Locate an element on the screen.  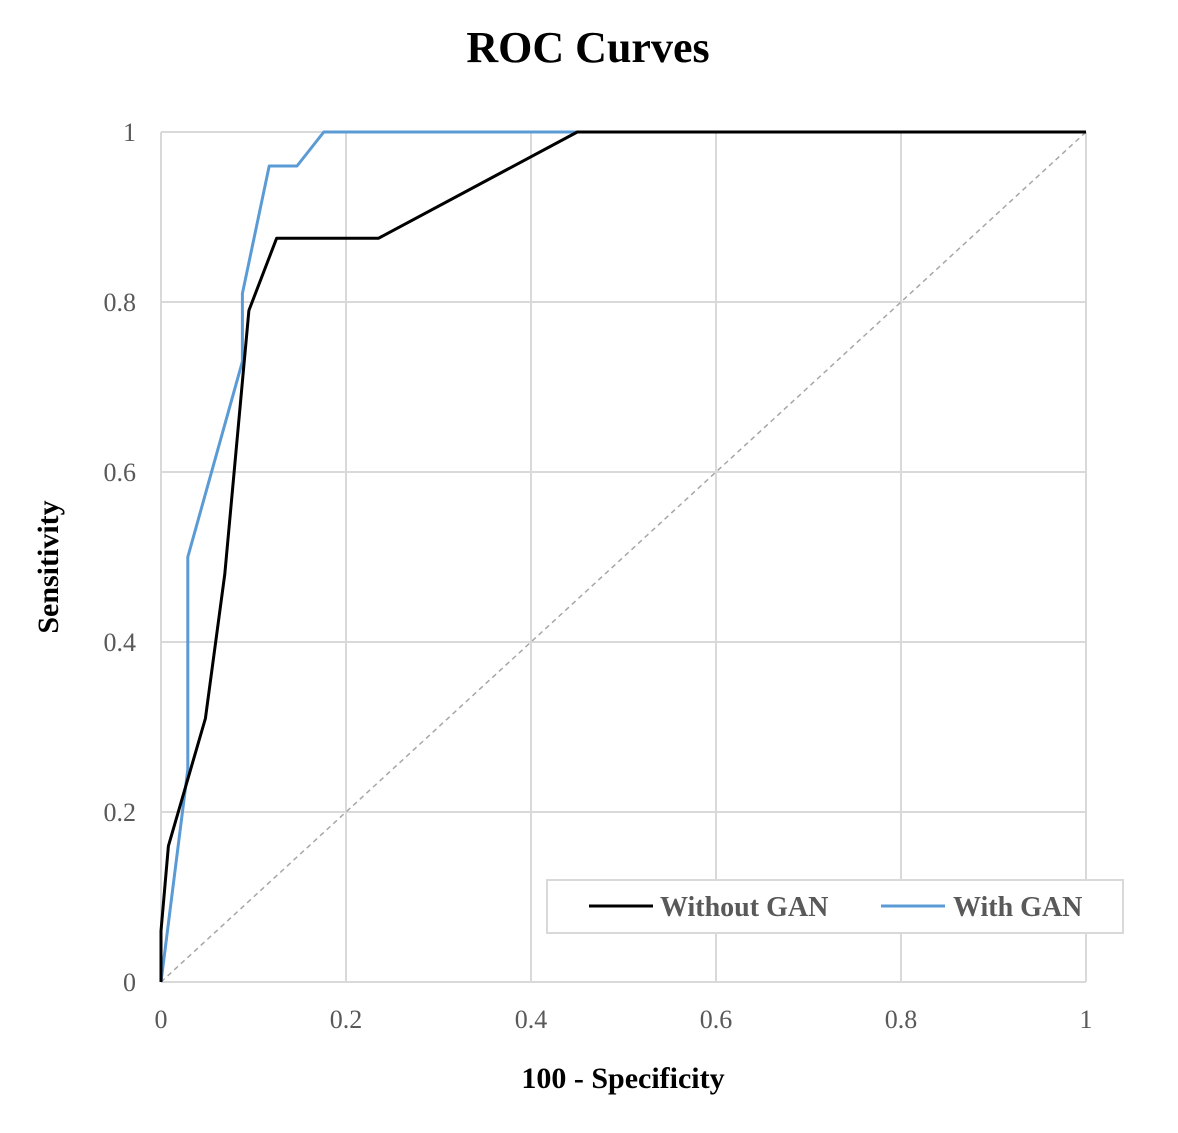
y-tick-label: 0 is located at coordinates (129, 982).